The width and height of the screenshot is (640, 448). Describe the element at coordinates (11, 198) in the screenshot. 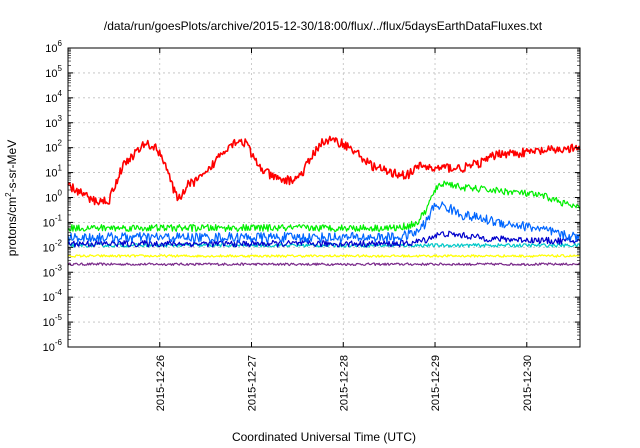

I see `y-axis-label: protons/cm2-s-sr-MeV` at that location.